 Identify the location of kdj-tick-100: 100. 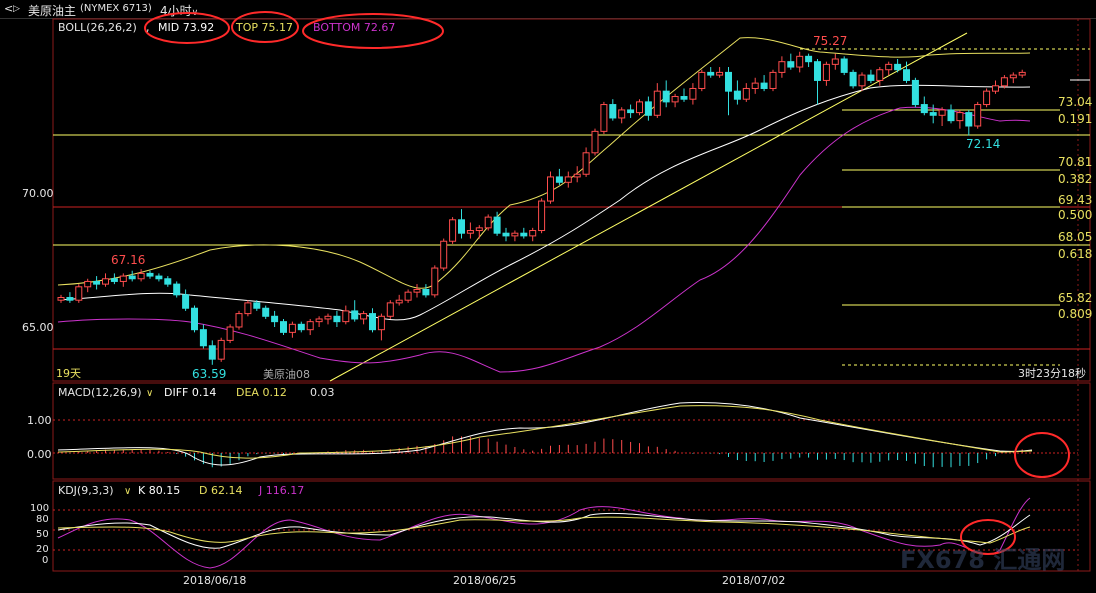
(39, 508).